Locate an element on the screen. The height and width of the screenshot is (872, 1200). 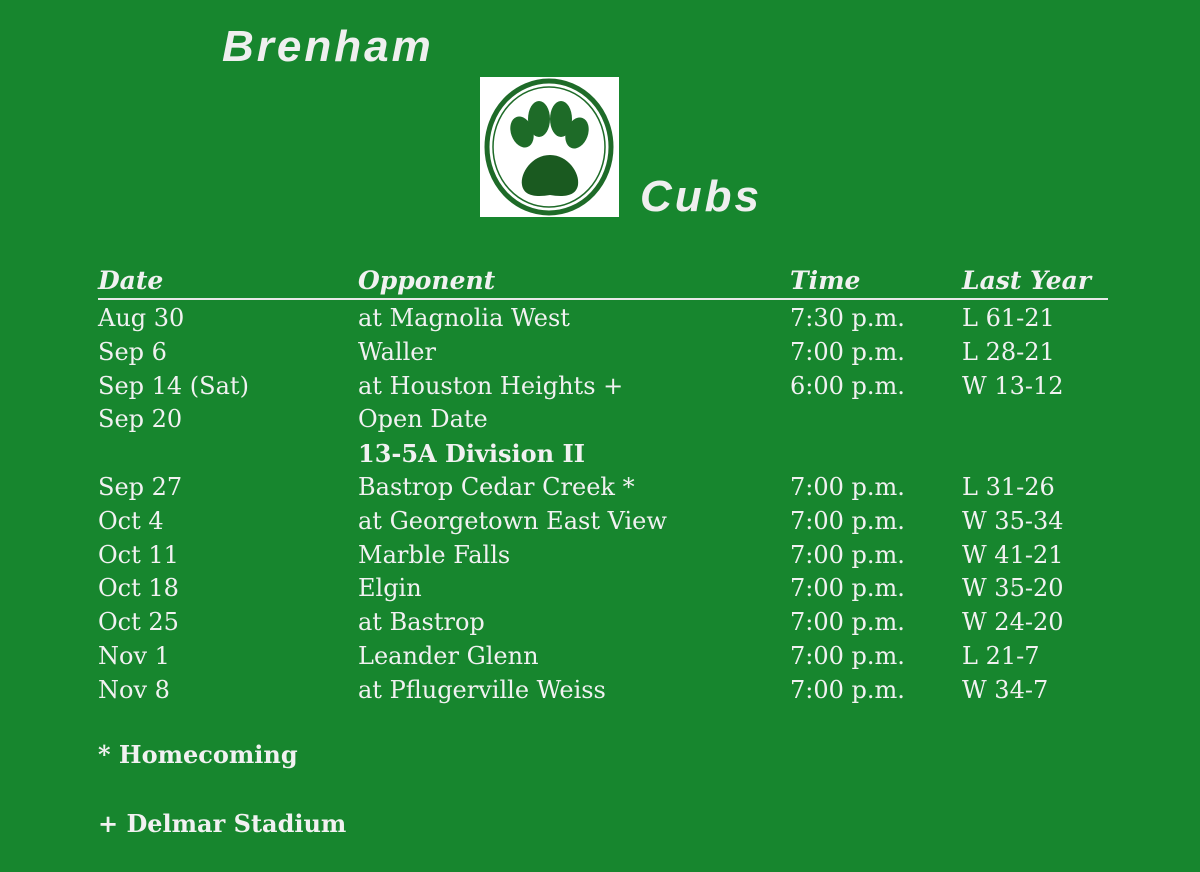
table-row: Sep 6 Waller 7:00 p.m. L 28-21 is located at coordinates (600, 355).